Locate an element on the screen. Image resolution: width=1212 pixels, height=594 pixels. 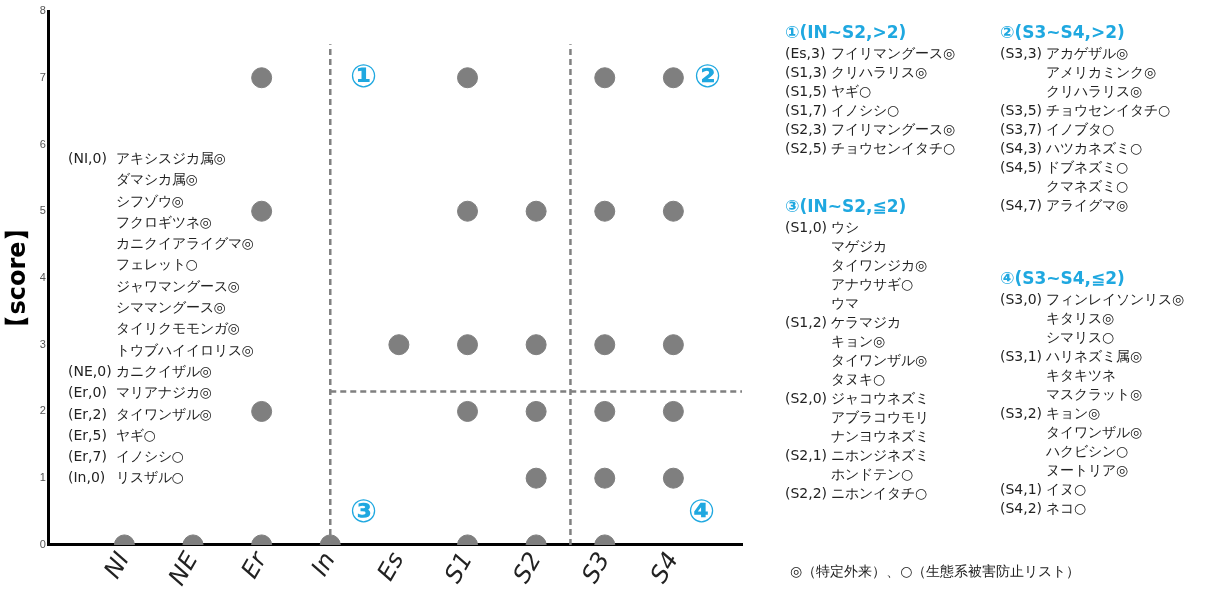
text: キタリス◎ is located at coordinates (1081, 319).